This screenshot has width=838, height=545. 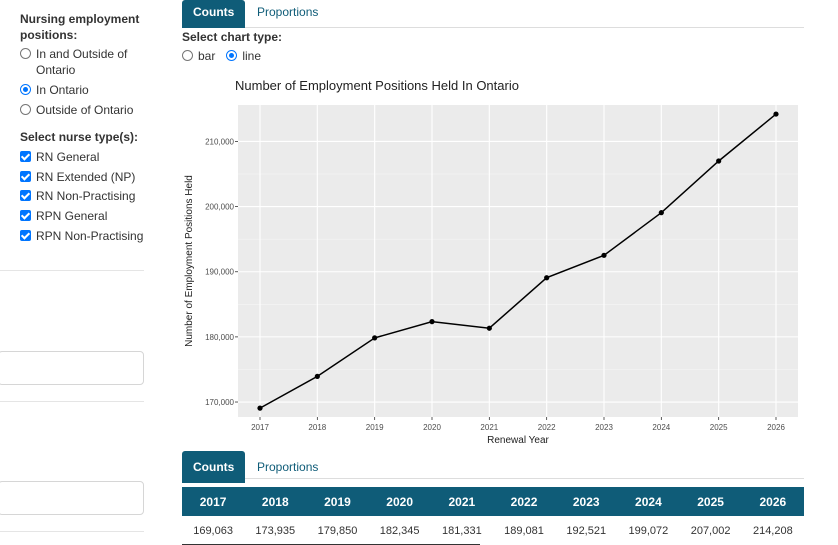 I want to click on table-header-cell: 2022, so click(x=524, y=501).